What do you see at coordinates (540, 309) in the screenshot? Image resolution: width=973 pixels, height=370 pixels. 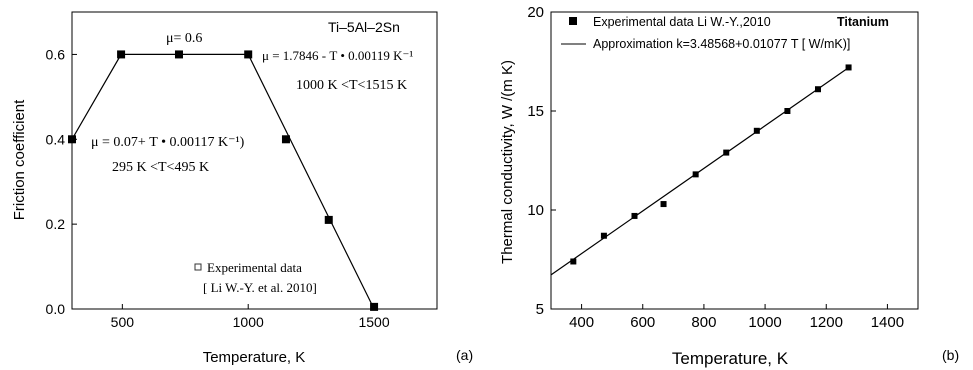 I see `y-tick-label: 5` at bounding box center [540, 309].